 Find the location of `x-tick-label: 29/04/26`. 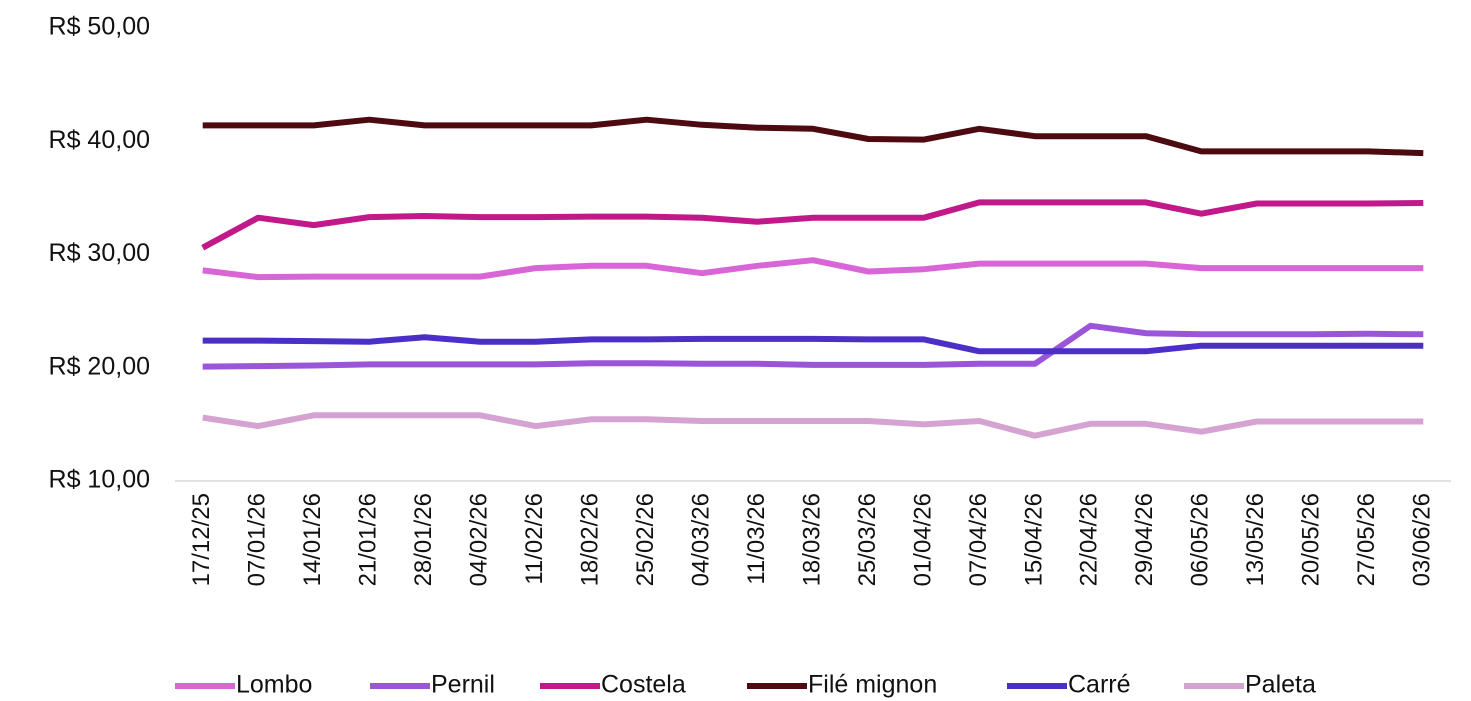

x-tick-label: 29/04/26 is located at coordinates (1144, 539).